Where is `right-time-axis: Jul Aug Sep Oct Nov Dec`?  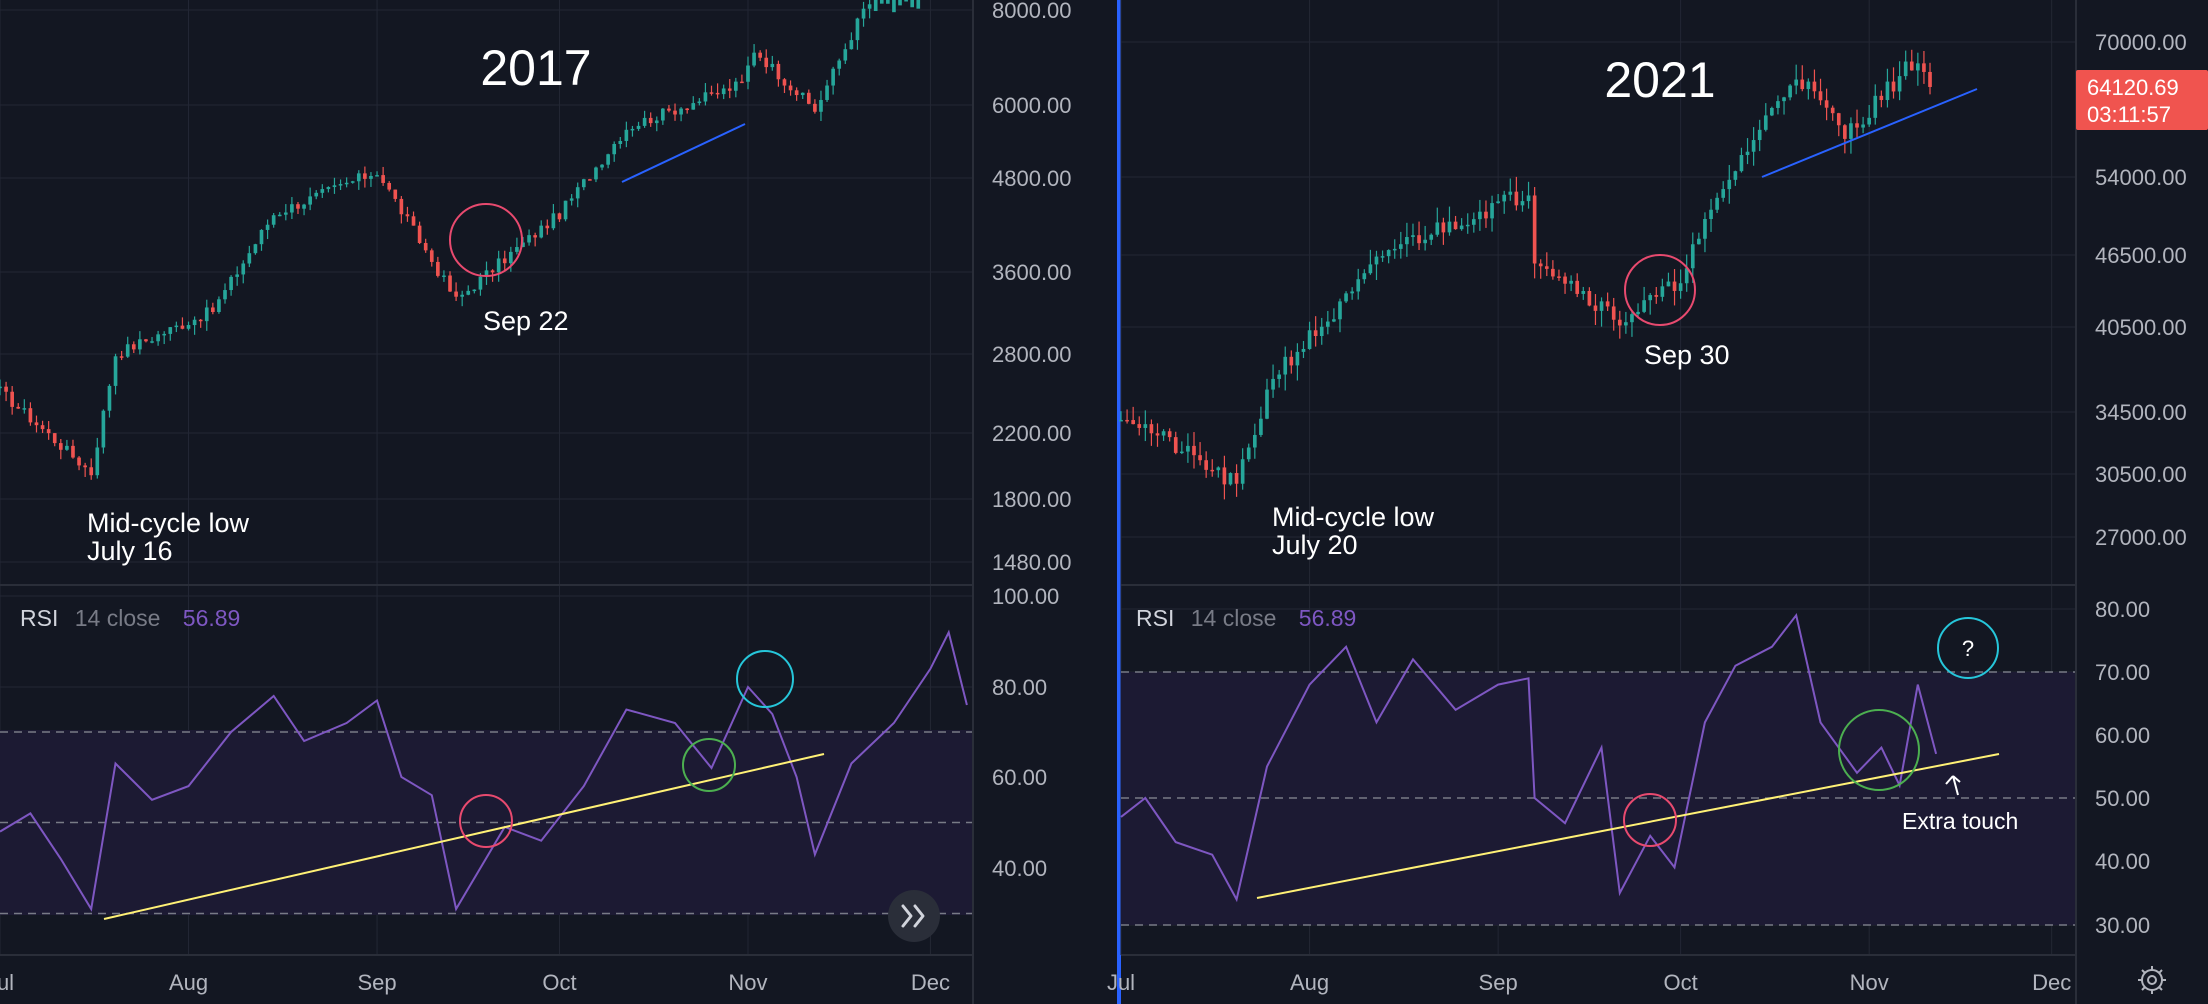 right-time-axis: Jul Aug Sep Oct Nov Dec is located at coordinates (1589, 982).